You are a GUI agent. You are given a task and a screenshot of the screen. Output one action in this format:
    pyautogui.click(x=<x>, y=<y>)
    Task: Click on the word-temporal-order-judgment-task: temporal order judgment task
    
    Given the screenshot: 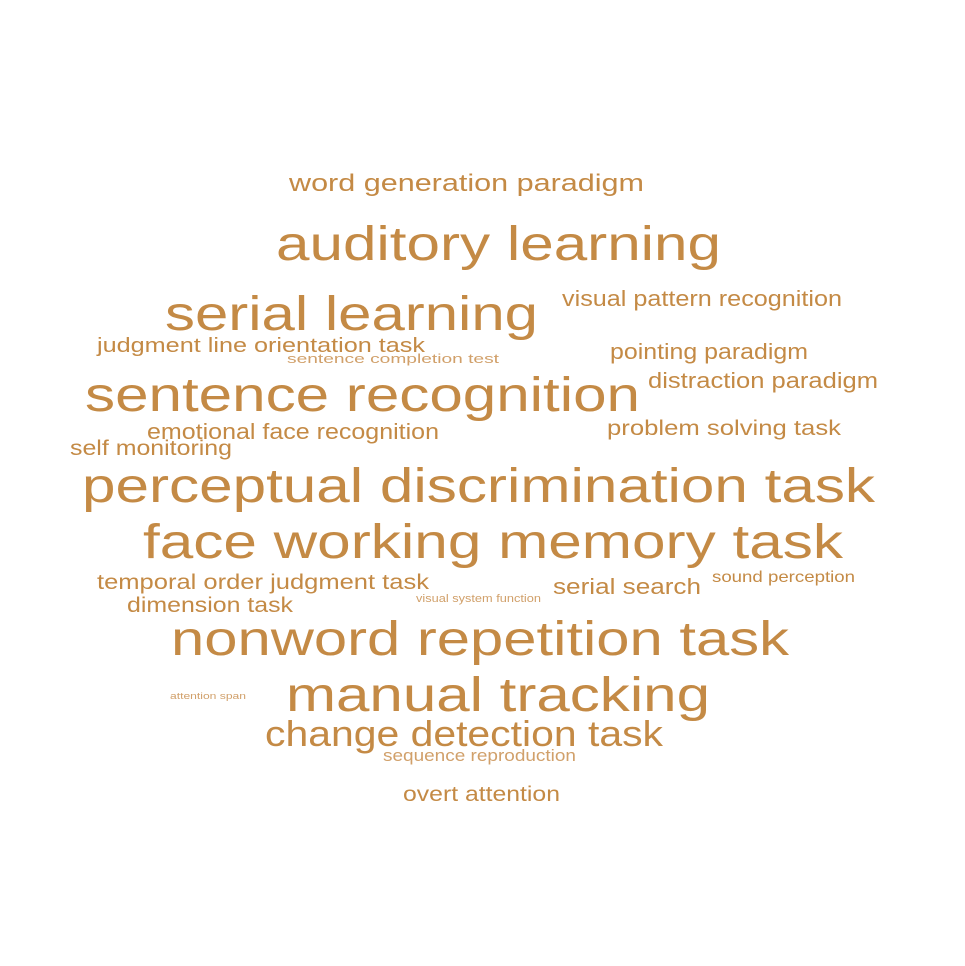 What is the action you would take?
    pyautogui.click(x=263, y=582)
    